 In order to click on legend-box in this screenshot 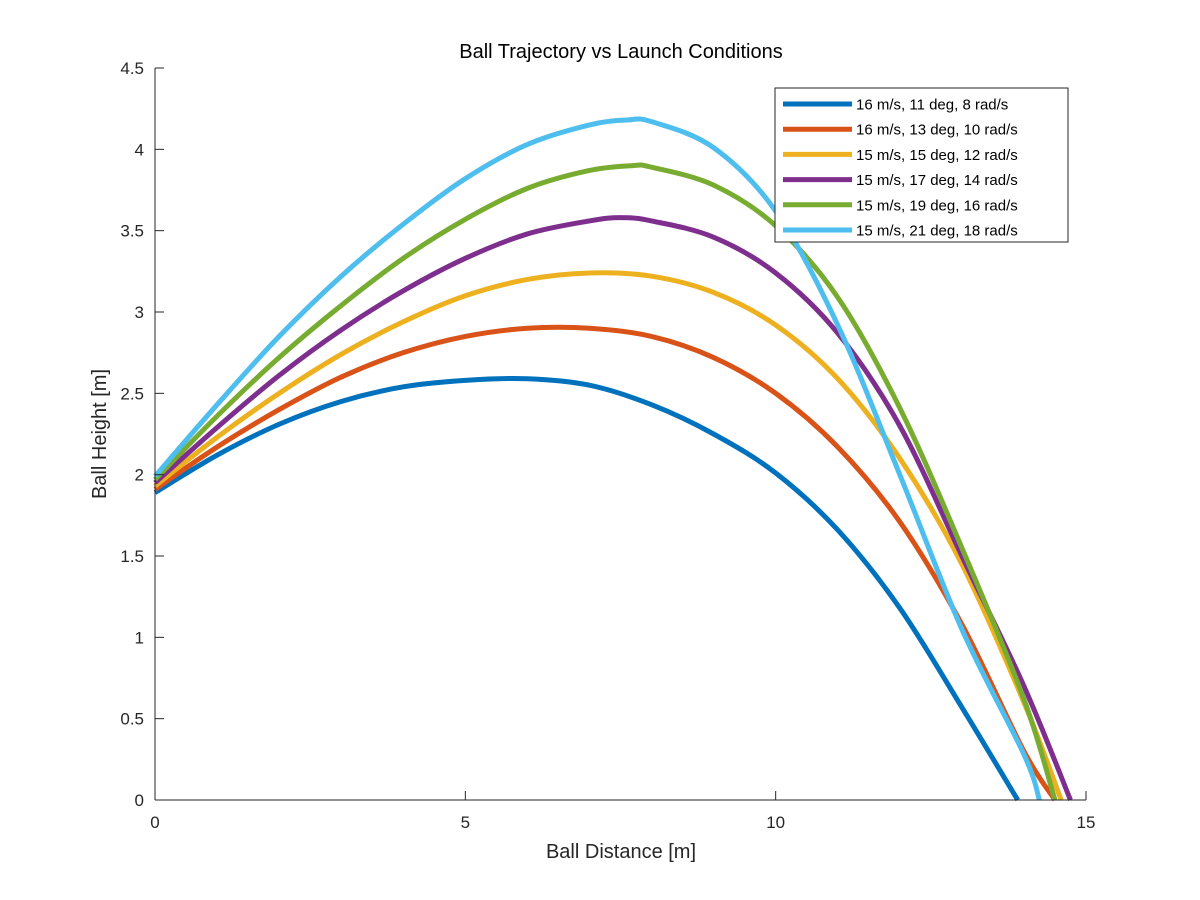, I will do `click(921, 165)`.